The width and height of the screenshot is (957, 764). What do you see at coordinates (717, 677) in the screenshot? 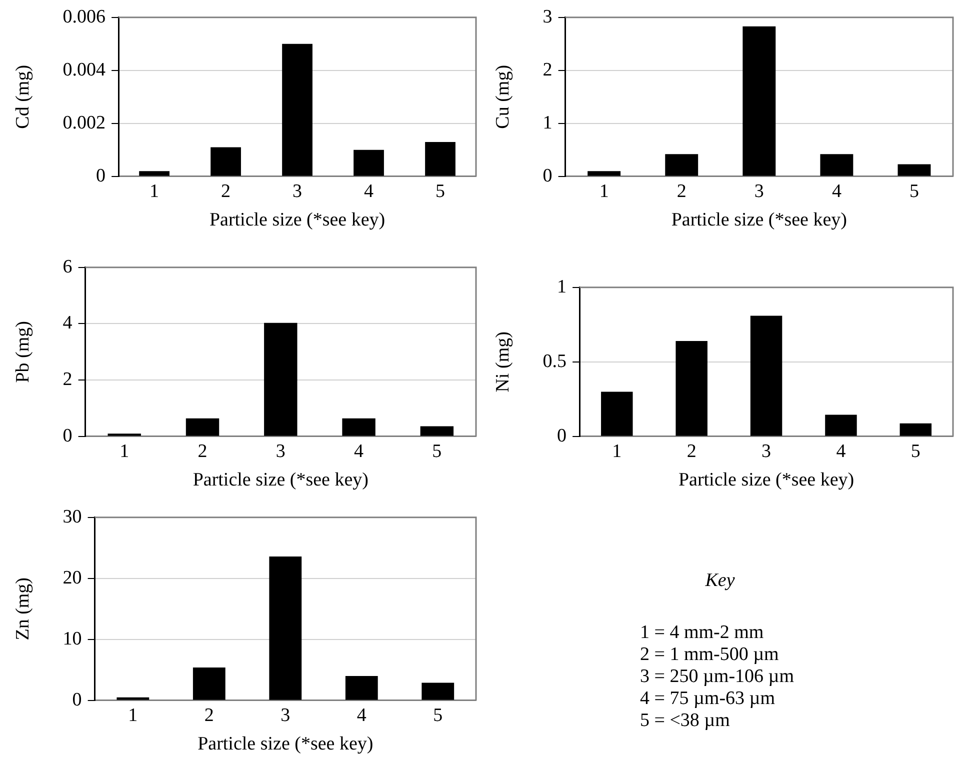
I see `text: 3 = 250 µm-106 µm` at bounding box center [717, 677].